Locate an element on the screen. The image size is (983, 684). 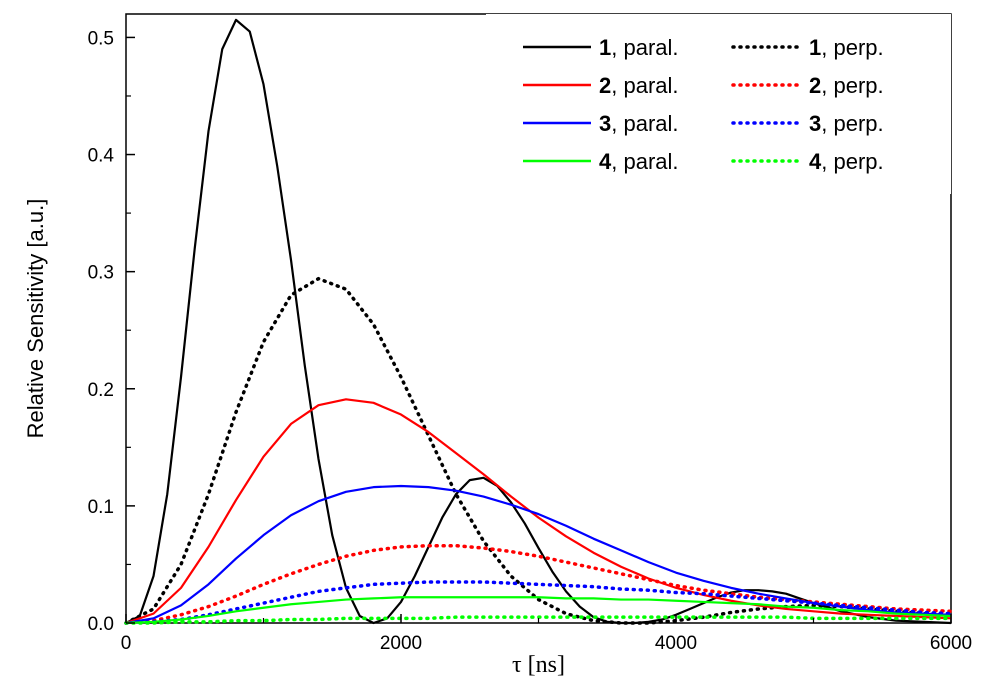
y-tick-label: 0.0 is located at coordinates (101, 624).